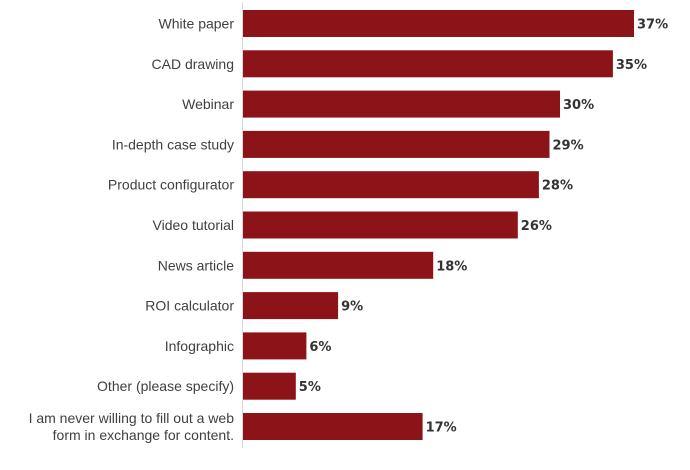 The image size is (690, 470). What do you see at coordinates (557, 186) in the screenshot?
I see `value-label: 28%` at bounding box center [557, 186].